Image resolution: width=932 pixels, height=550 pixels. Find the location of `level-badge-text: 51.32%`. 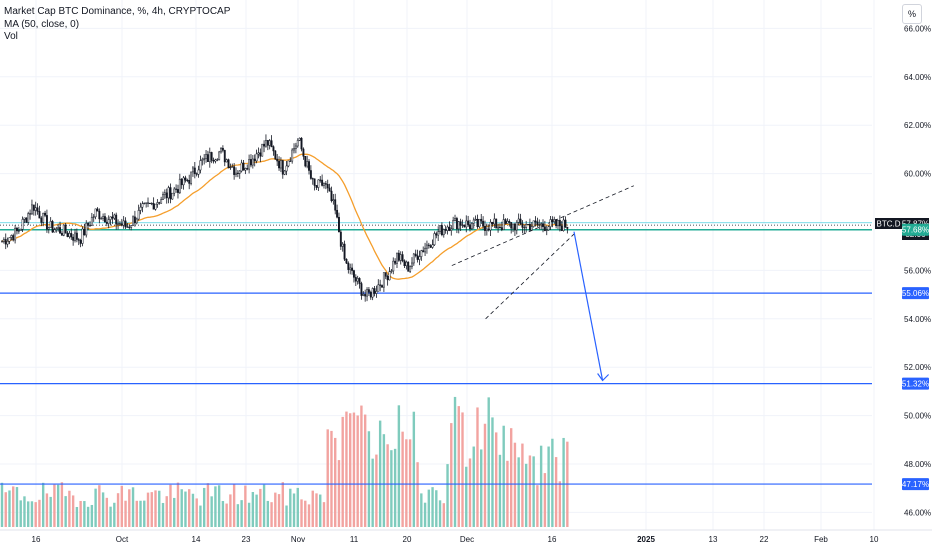

level-badge-text: 51.32% is located at coordinates (915, 384).